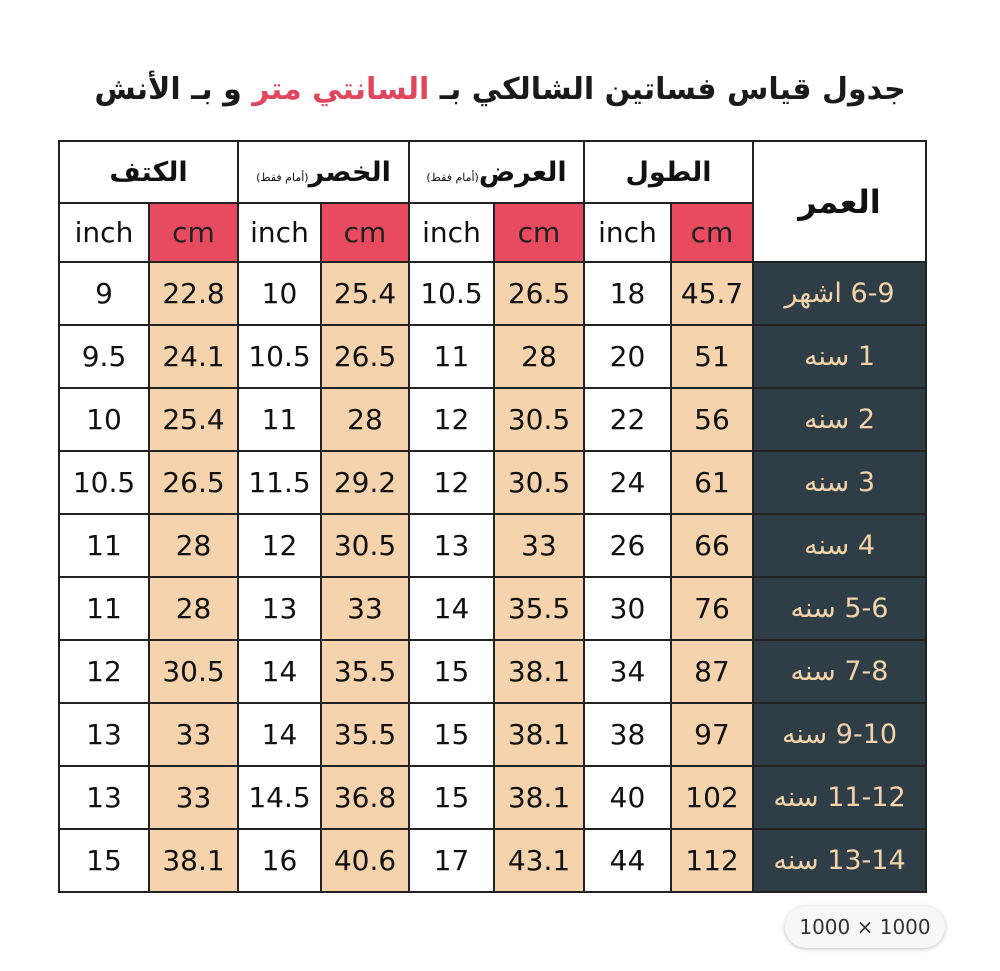  What do you see at coordinates (839, 419) in the screenshot?
I see `age-label: 2 سنه` at bounding box center [839, 419].